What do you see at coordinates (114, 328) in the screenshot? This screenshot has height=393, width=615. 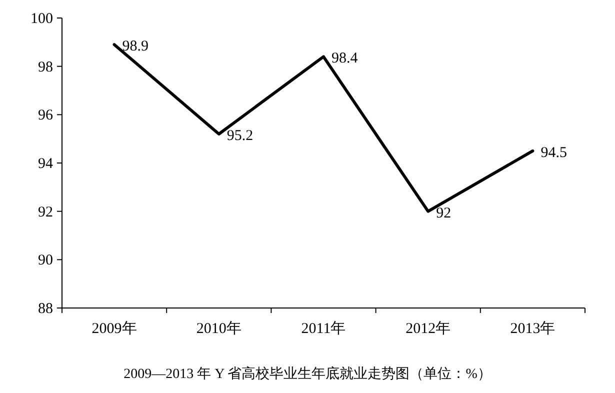 I see `x-tick-label: 2009年` at bounding box center [114, 328].